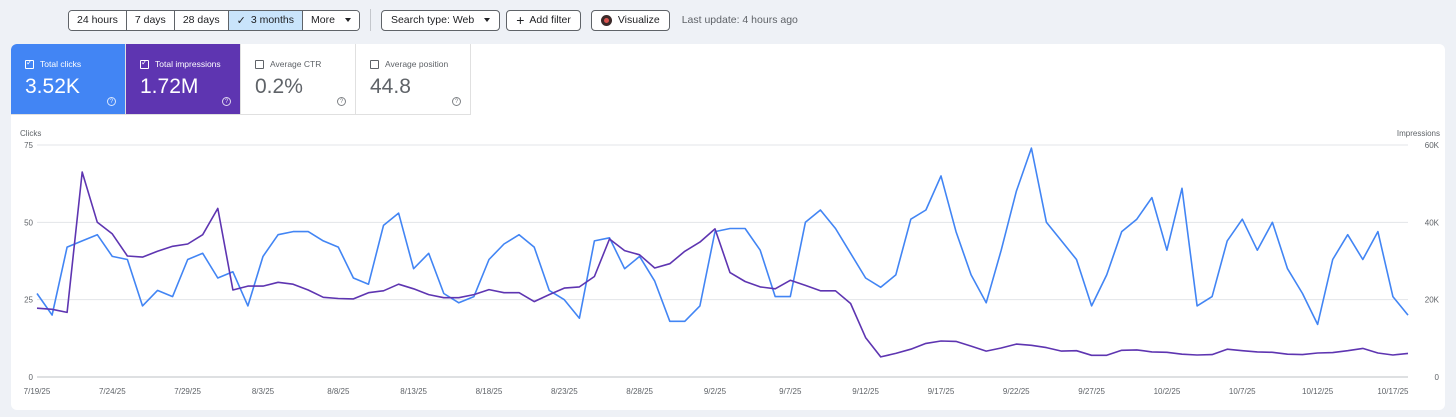 Image resolution: width=1456 pixels, height=417 pixels. What do you see at coordinates (112, 391) in the screenshot?
I see `x-tick-label: 7/24/25` at bounding box center [112, 391].